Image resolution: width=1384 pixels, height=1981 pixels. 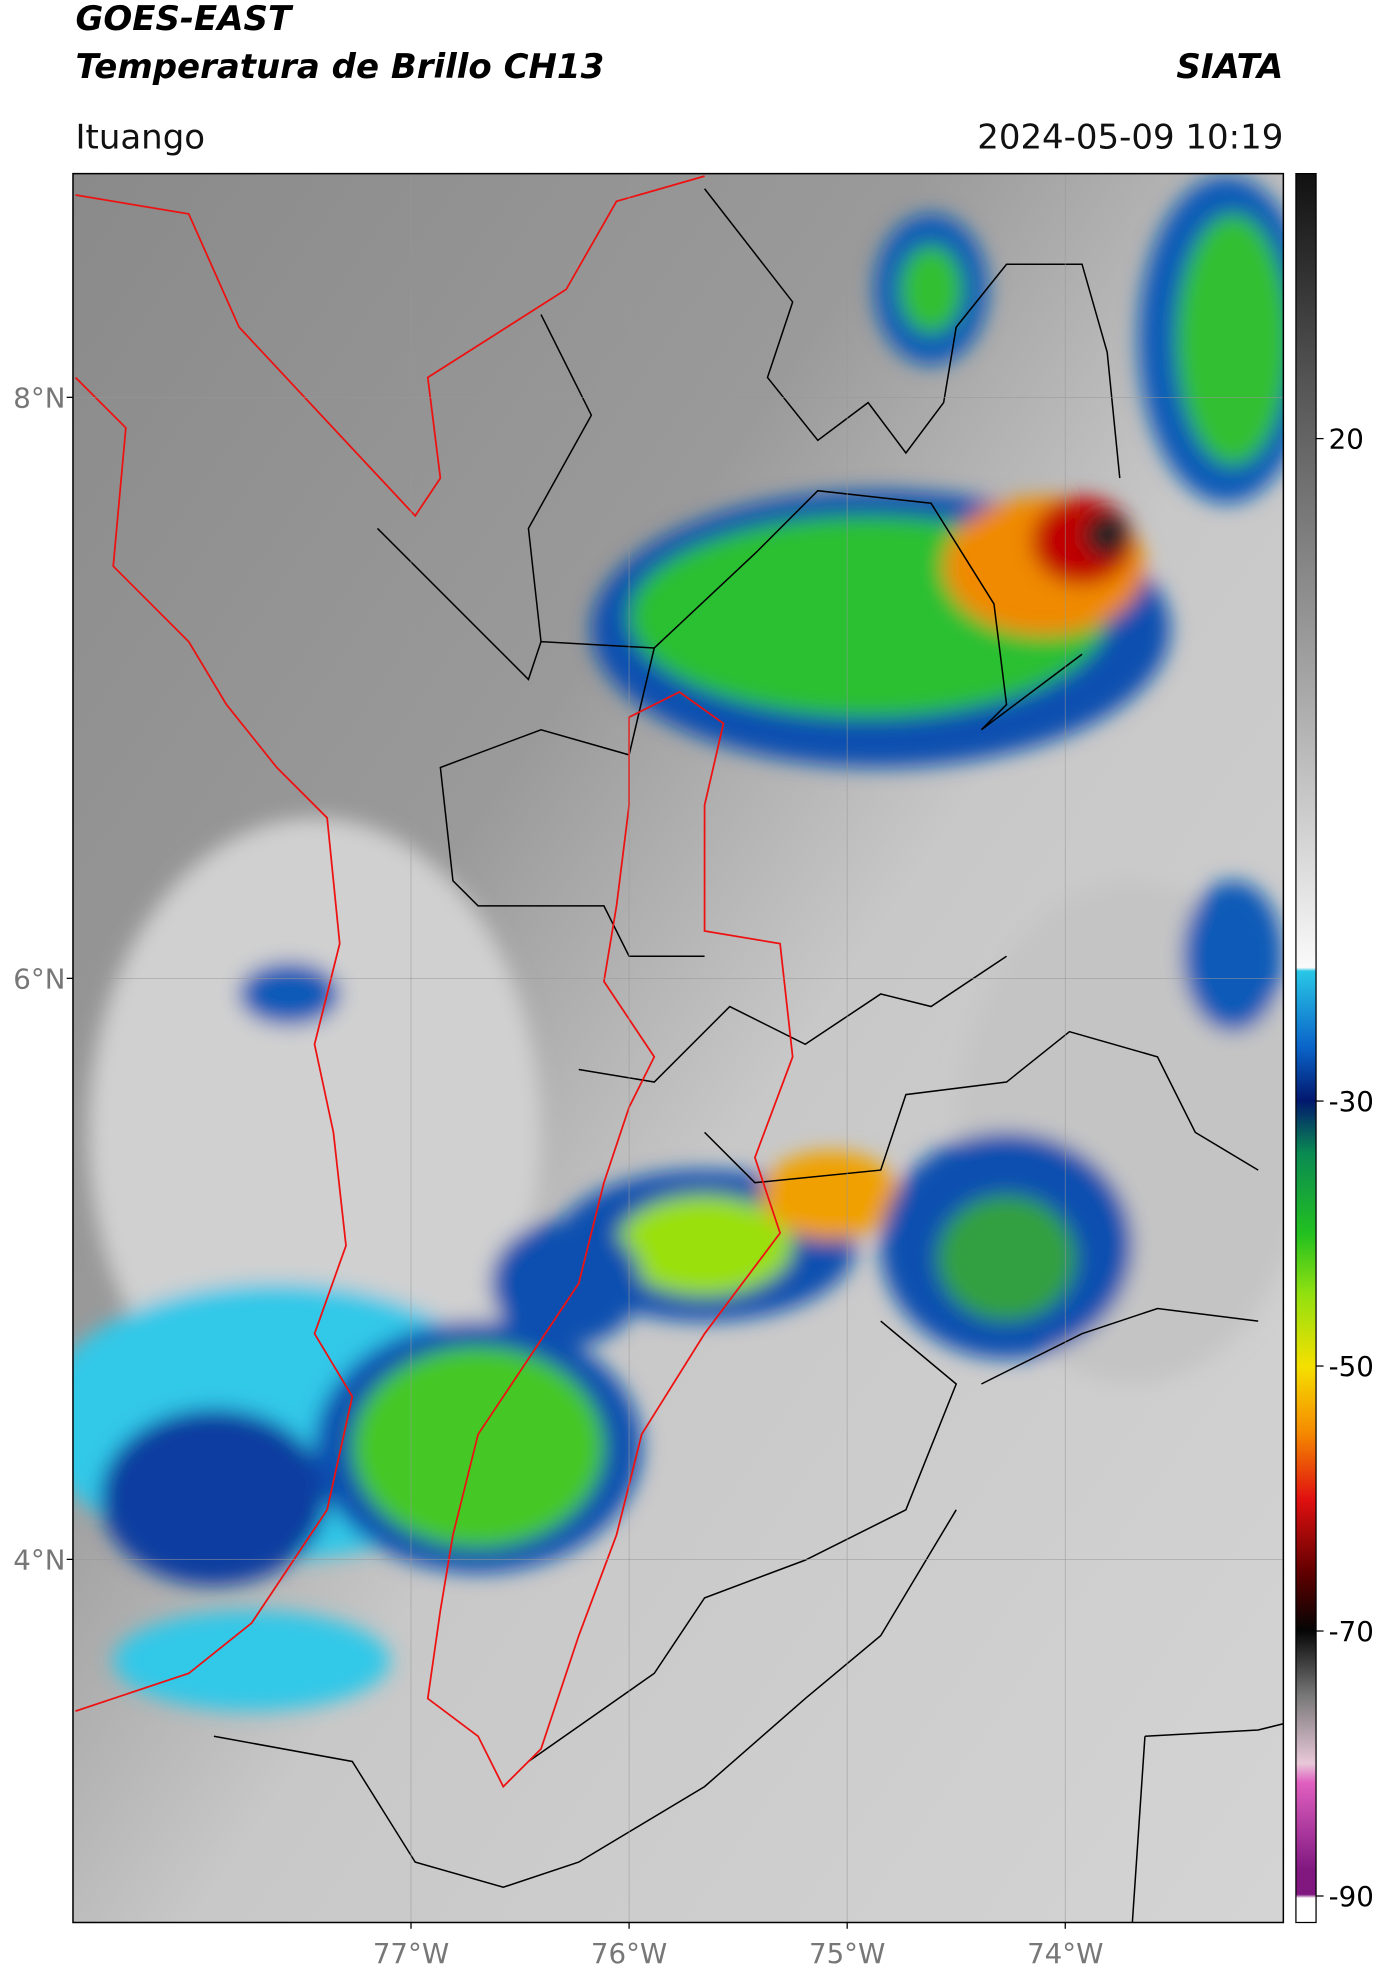 What do you see at coordinates (1351, 1366) in the screenshot?
I see `colorbar-tick-label: -50` at bounding box center [1351, 1366].